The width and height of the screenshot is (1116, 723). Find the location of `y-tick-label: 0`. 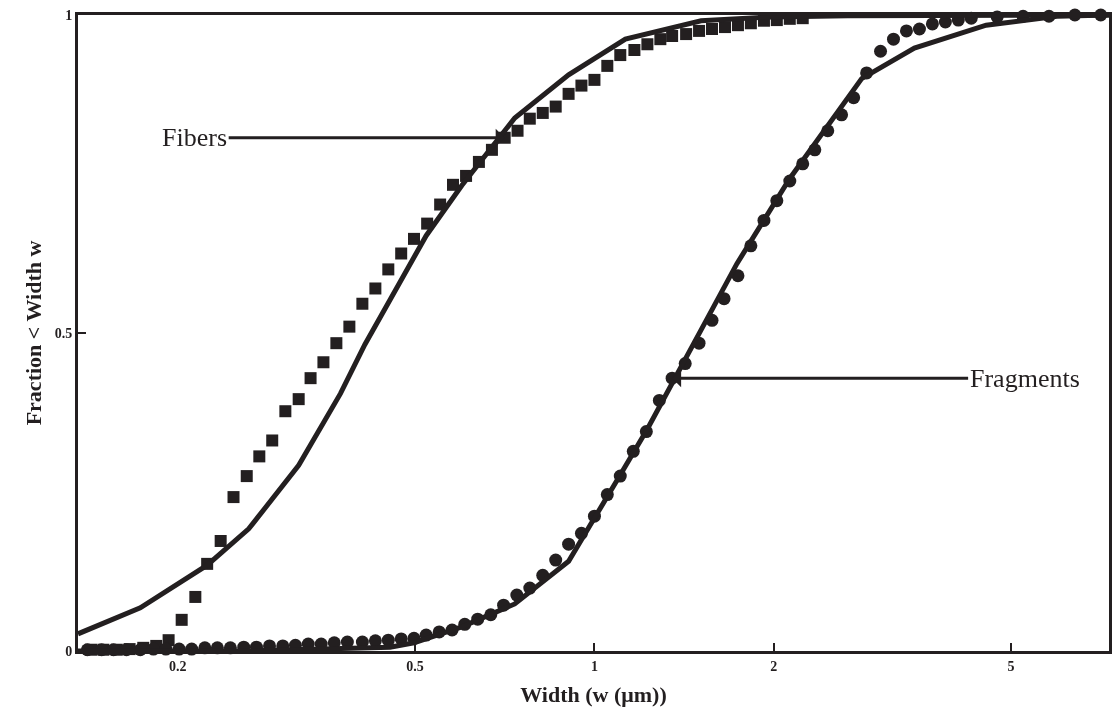

y-tick-label: 0 is located at coordinates (69, 651).